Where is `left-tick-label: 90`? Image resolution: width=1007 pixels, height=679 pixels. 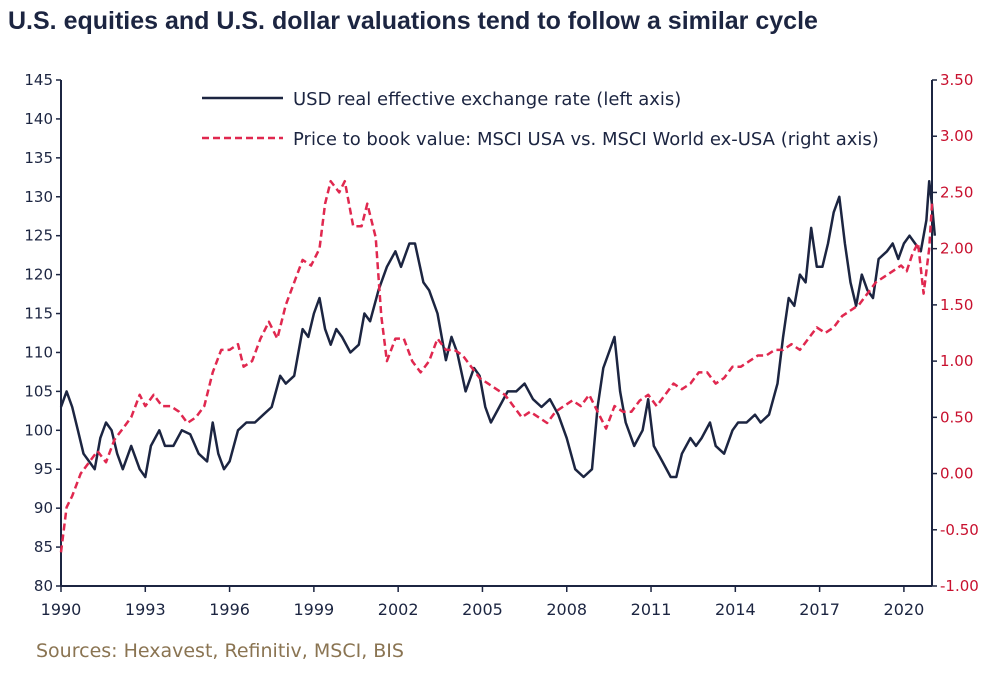 left-tick-label: 90 is located at coordinates (43, 508).